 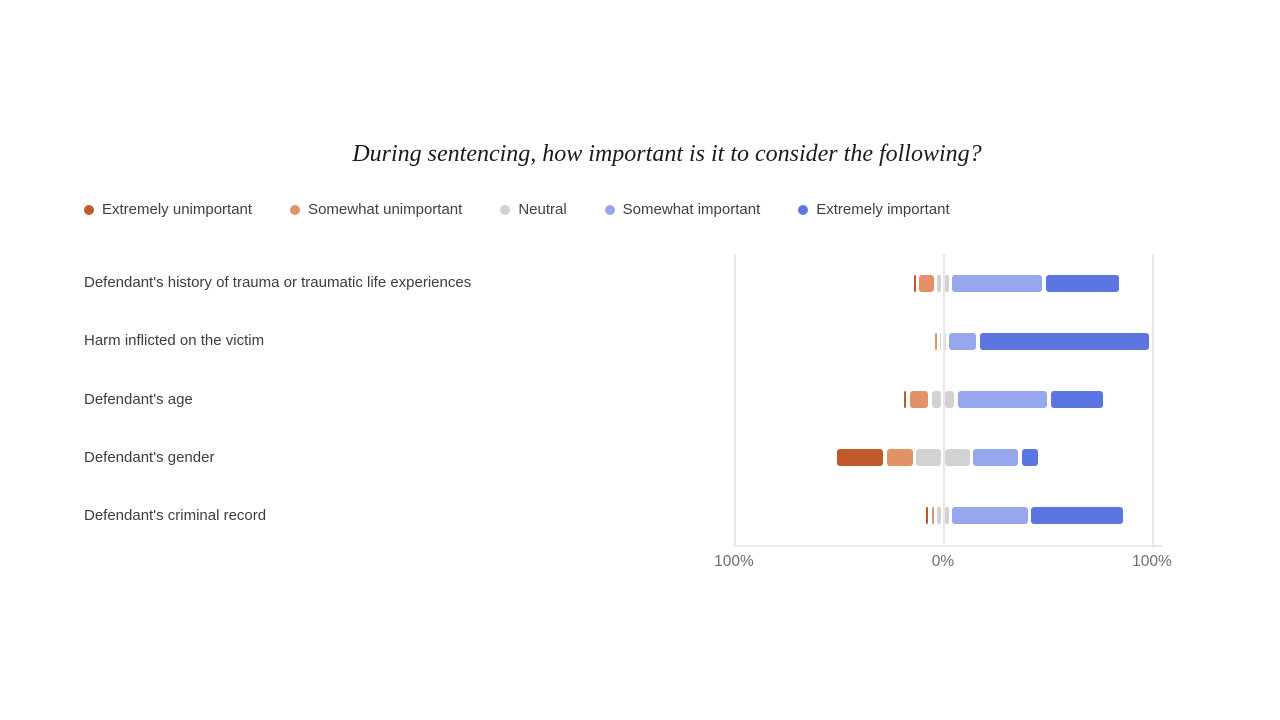 I want to click on legend-dot-icon-somewhat-unimportant, so click(x=295, y=209).